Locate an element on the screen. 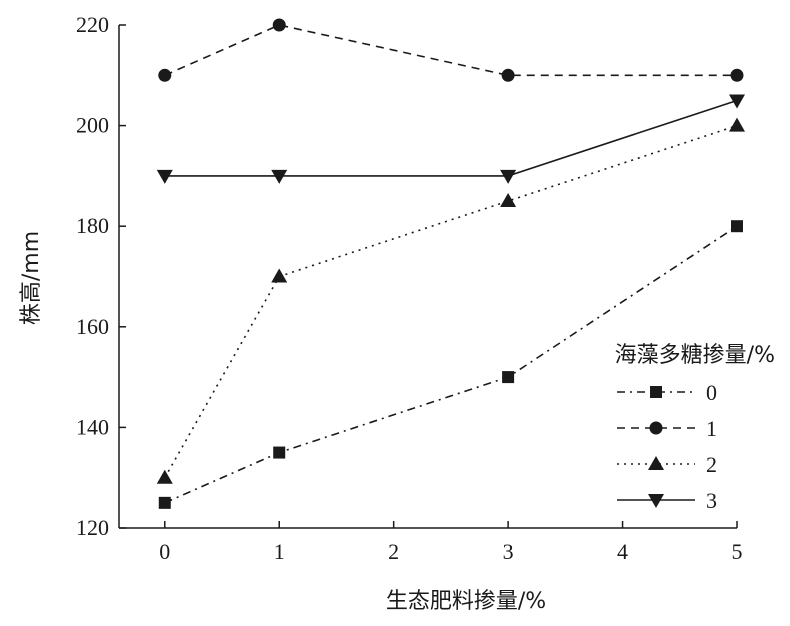  legend-label: 2 is located at coordinates (711, 464).